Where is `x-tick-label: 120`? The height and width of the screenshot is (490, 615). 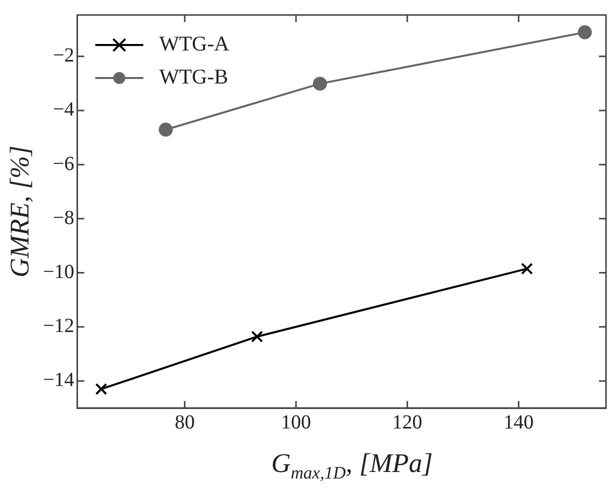 x-tick-label: 120 is located at coordinates (407, 422).